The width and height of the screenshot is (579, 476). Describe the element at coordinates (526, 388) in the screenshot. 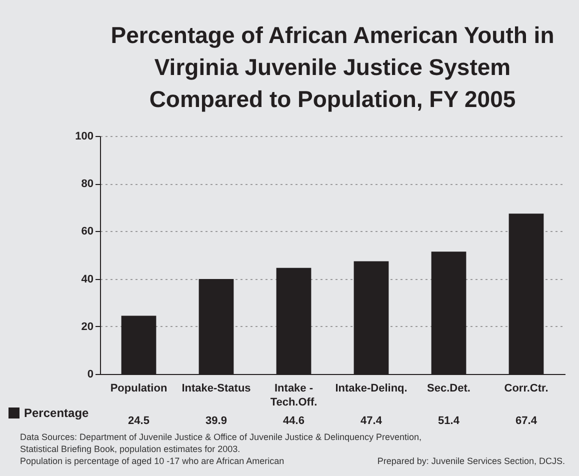

I see `x-tick-label: Corr.Ctr.` at that location.